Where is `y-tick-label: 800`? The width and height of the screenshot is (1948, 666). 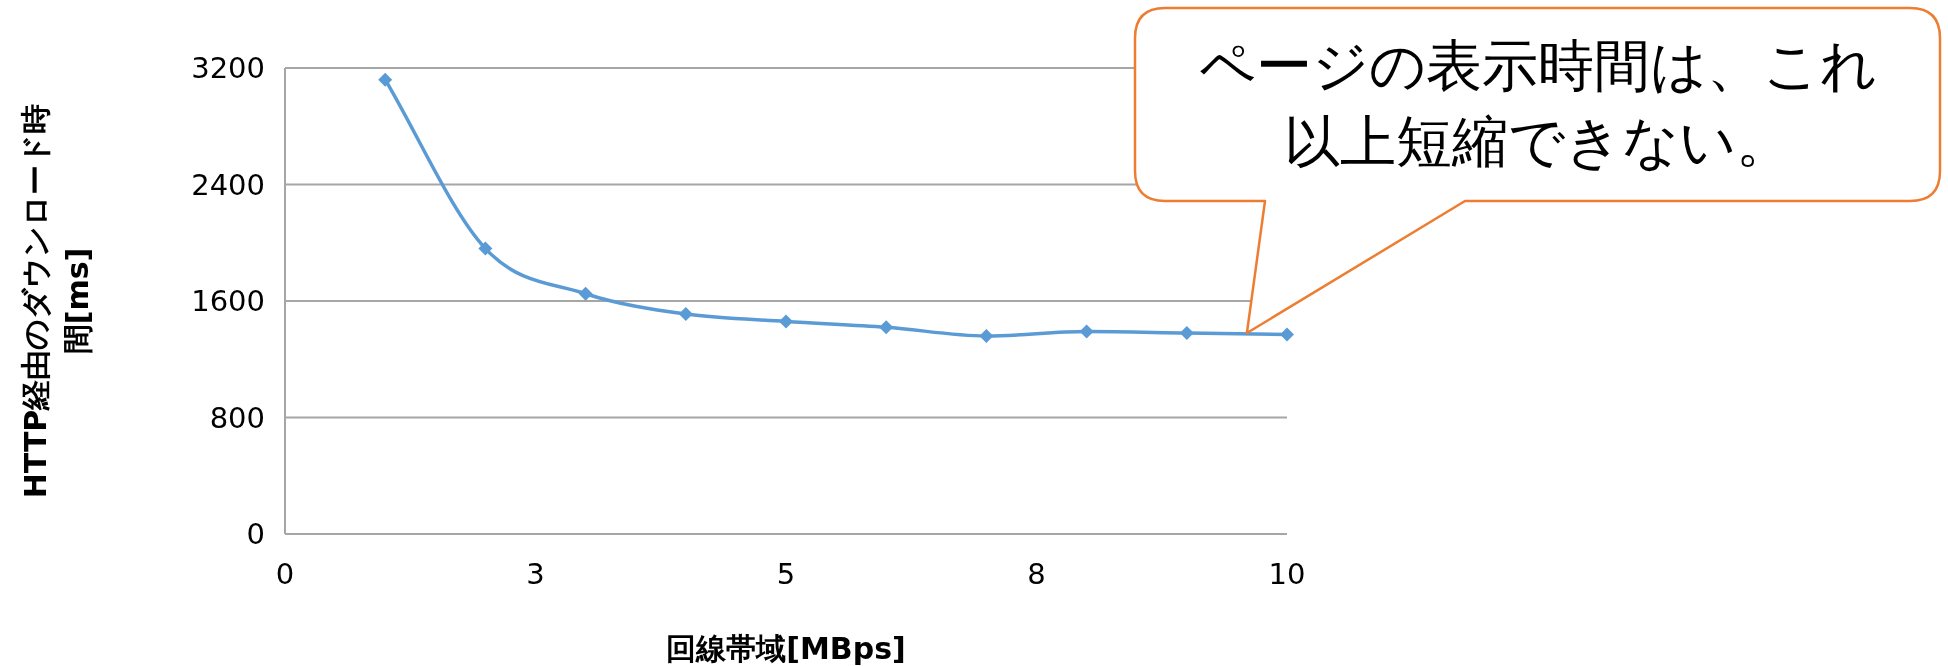 y-tick-label: 800 is located at coordinates (237, 417).